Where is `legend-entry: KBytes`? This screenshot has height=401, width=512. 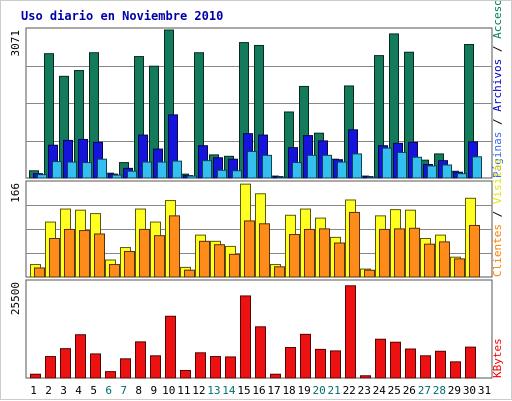
legend-entry: KBytes is located at coordinates (497, 358).